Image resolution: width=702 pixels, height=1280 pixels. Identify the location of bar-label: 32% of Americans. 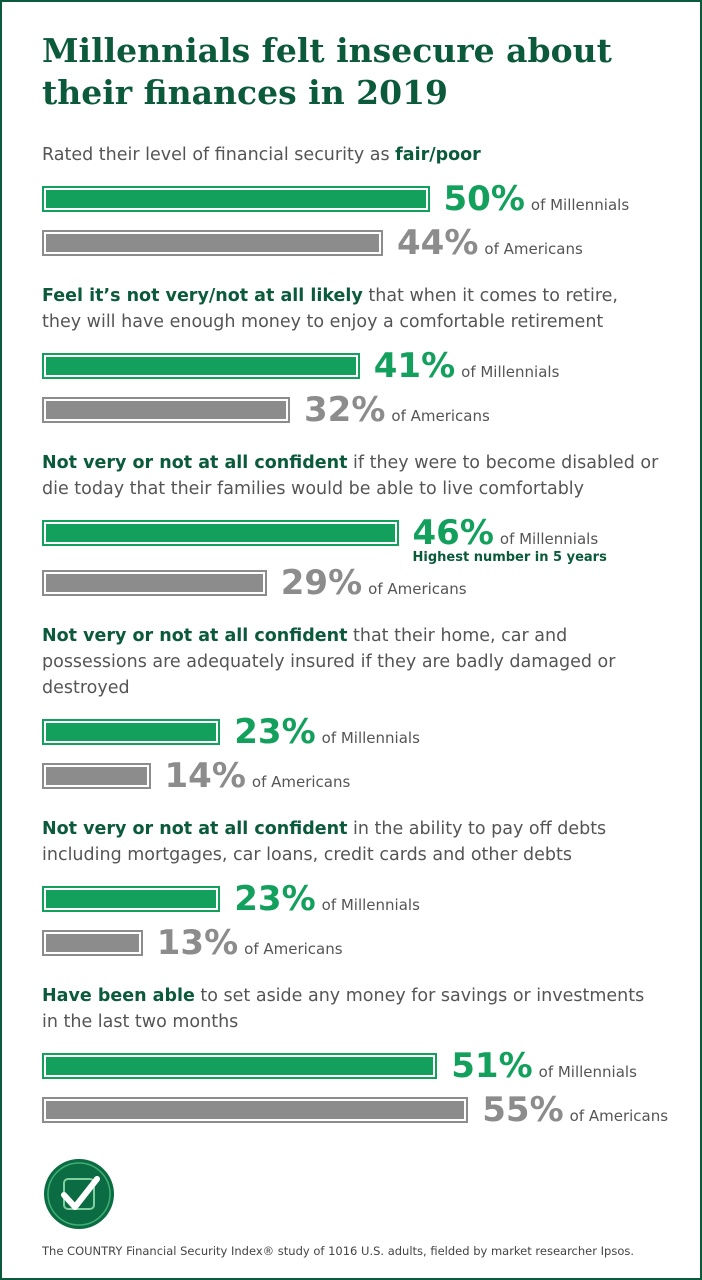
(397, 410).